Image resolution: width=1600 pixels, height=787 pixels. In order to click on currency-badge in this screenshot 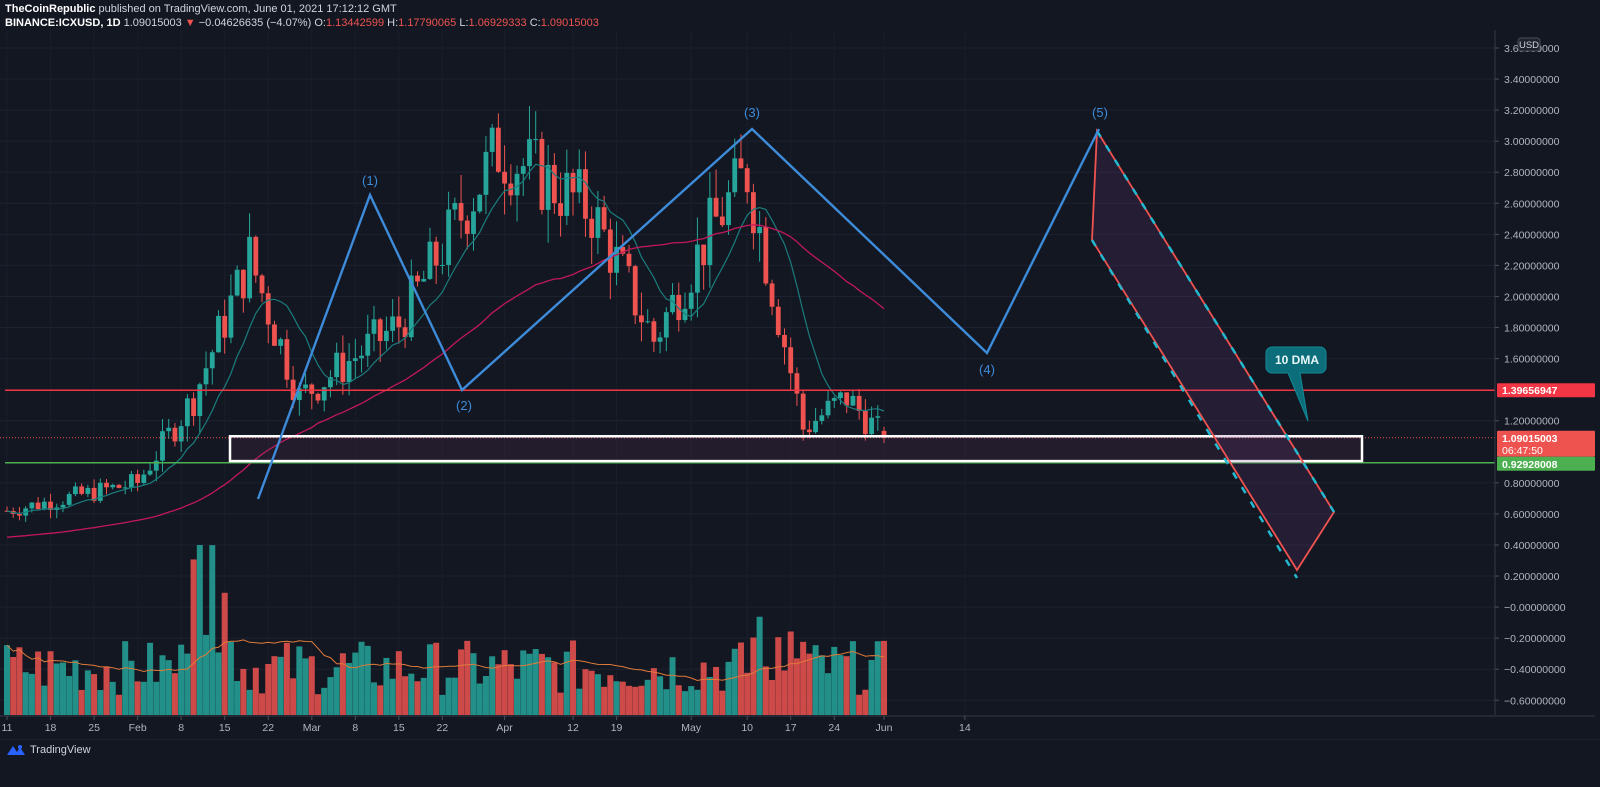, I will do `click(1529, 44)`.